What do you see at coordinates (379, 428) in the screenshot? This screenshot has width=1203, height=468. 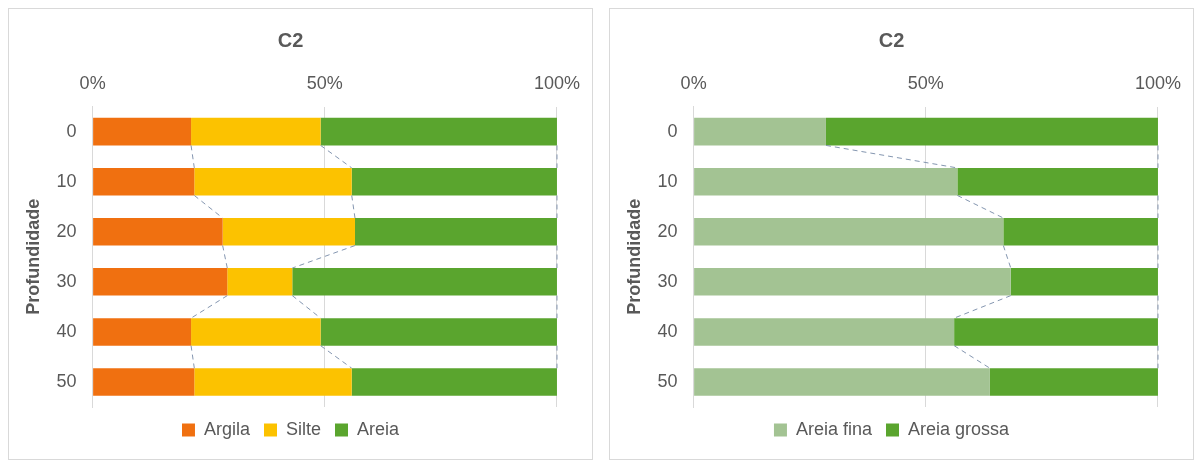 I see `legend-label: Areia` at bounding box center [379, 428].